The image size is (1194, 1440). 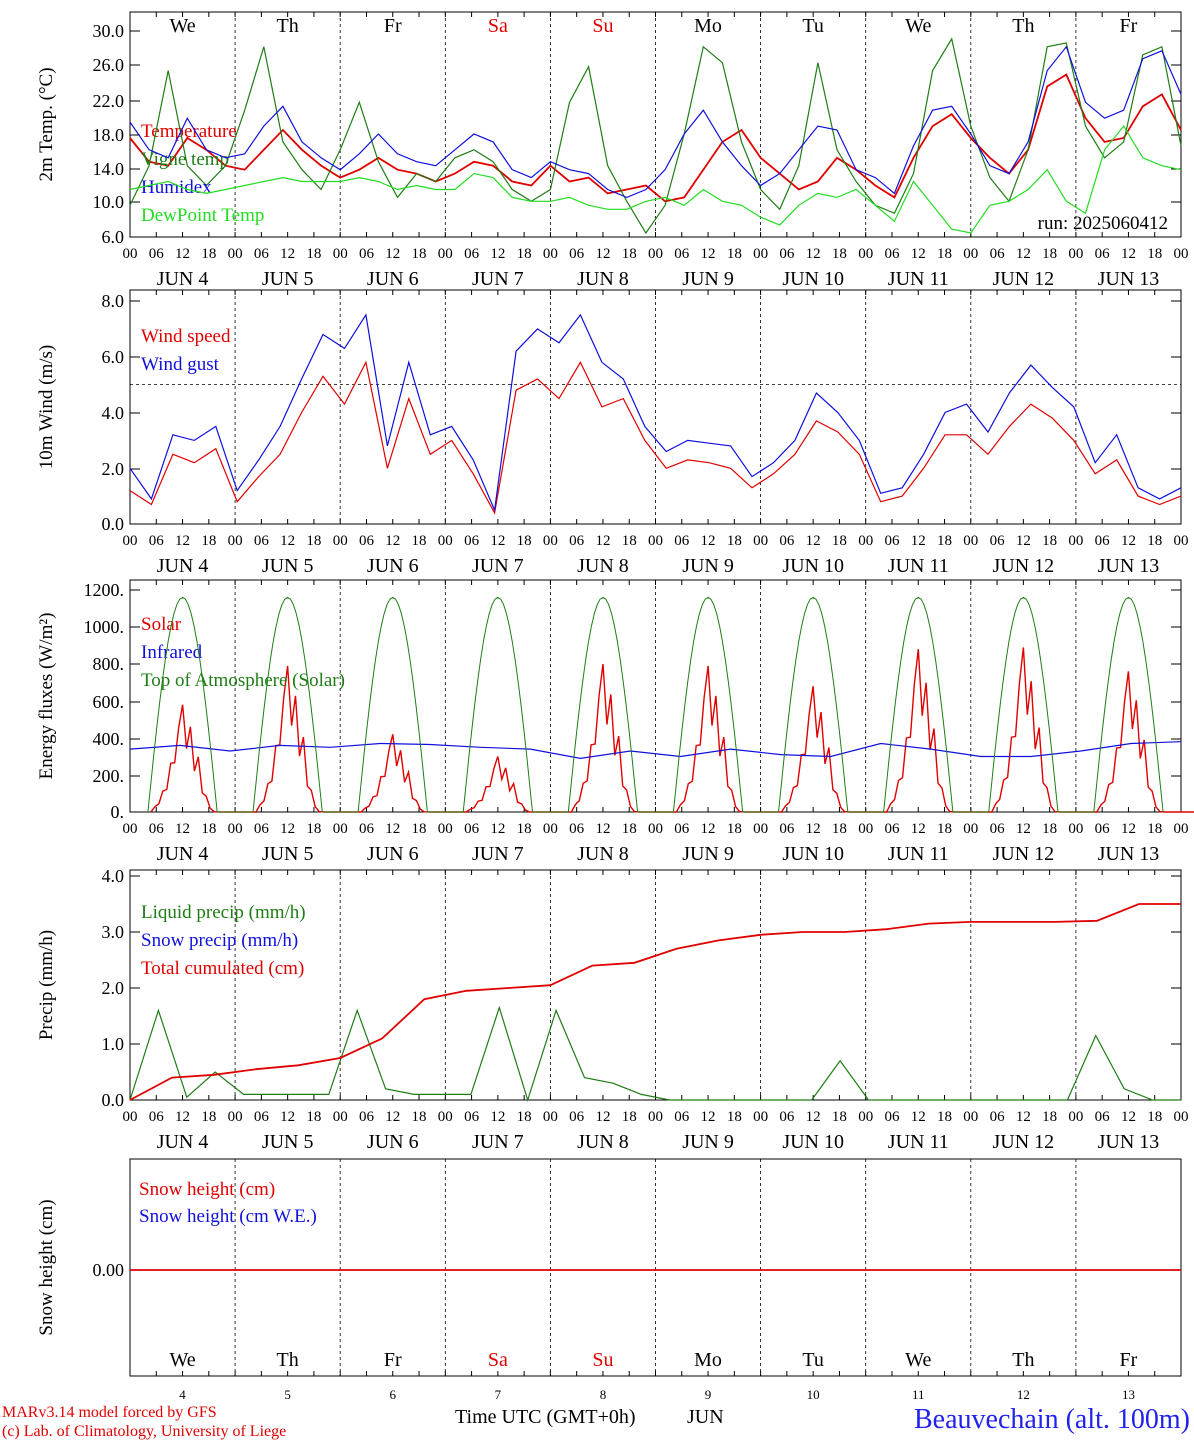 I want to click on x-date-label: JUN 6, so click(x=393, y=279).